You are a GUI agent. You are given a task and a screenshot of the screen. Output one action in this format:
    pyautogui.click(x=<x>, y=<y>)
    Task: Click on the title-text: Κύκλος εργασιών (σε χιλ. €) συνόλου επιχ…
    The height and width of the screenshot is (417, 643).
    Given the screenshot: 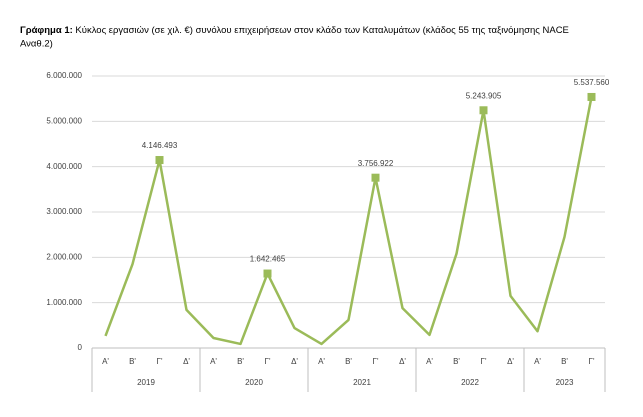 What is the action you would take?
    pyautogui.click(x=321, y=30)
    